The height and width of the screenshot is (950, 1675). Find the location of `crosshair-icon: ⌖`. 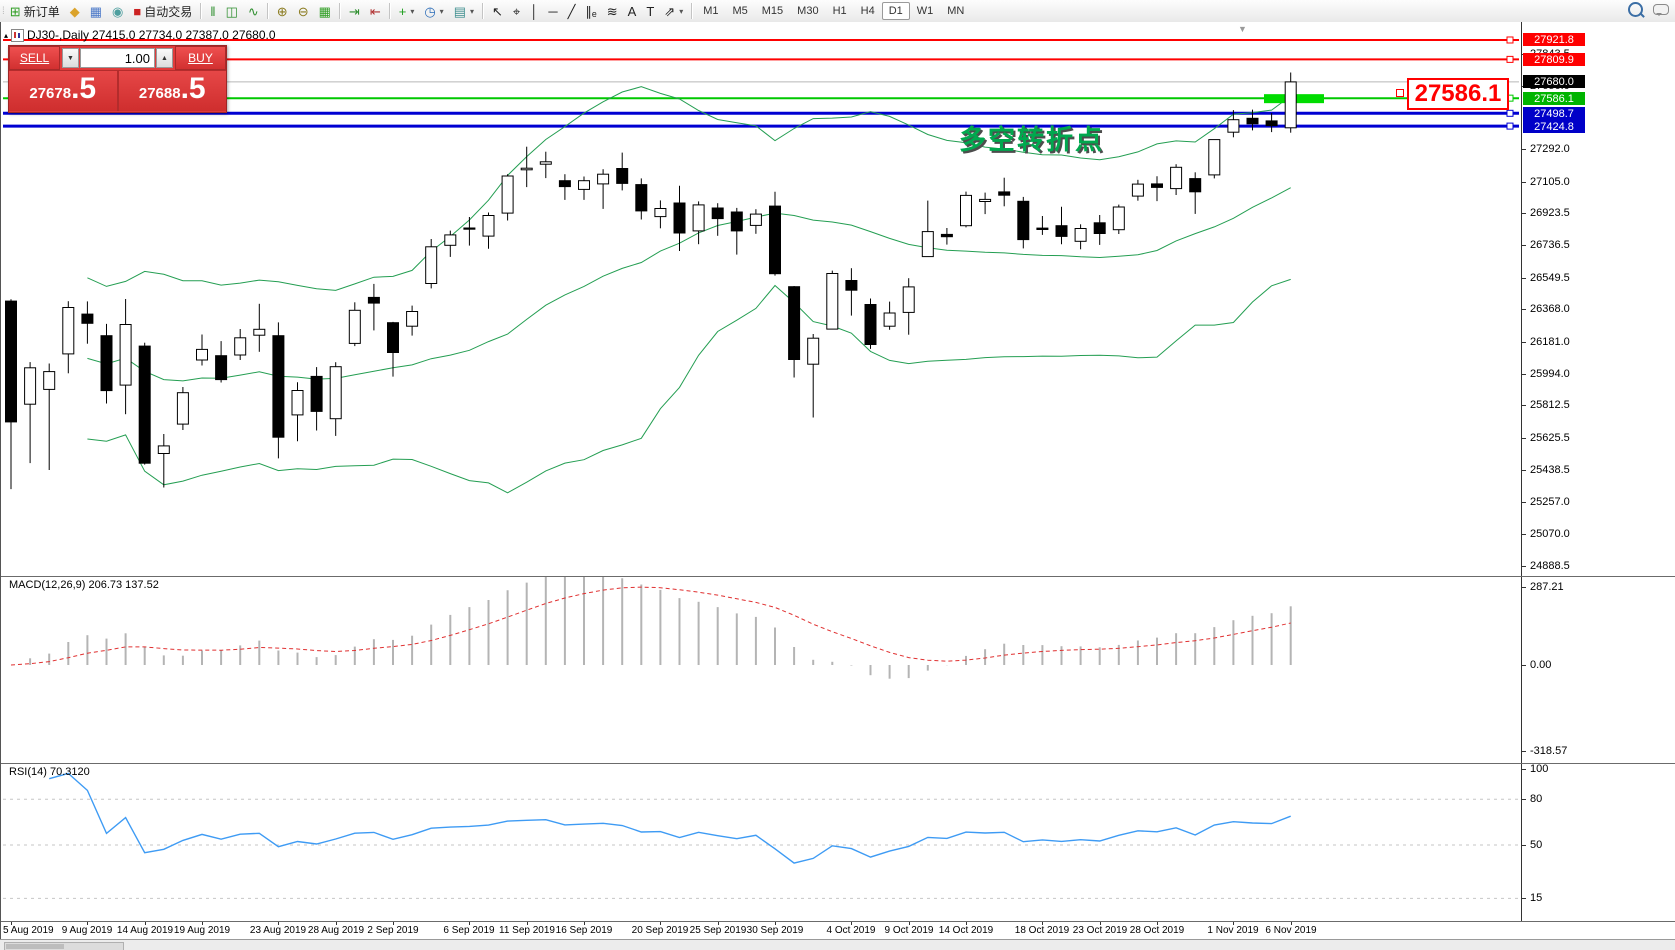

crosshair-icon: ⌖ is located at coordinates (516, 11).